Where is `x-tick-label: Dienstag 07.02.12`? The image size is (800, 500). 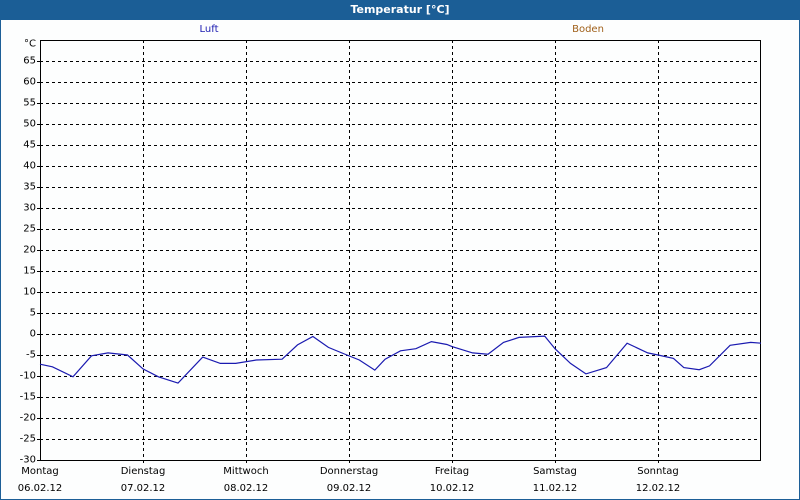 x-tick-label: Dienstag 07.02.12 is located at coordinates (143, 480).